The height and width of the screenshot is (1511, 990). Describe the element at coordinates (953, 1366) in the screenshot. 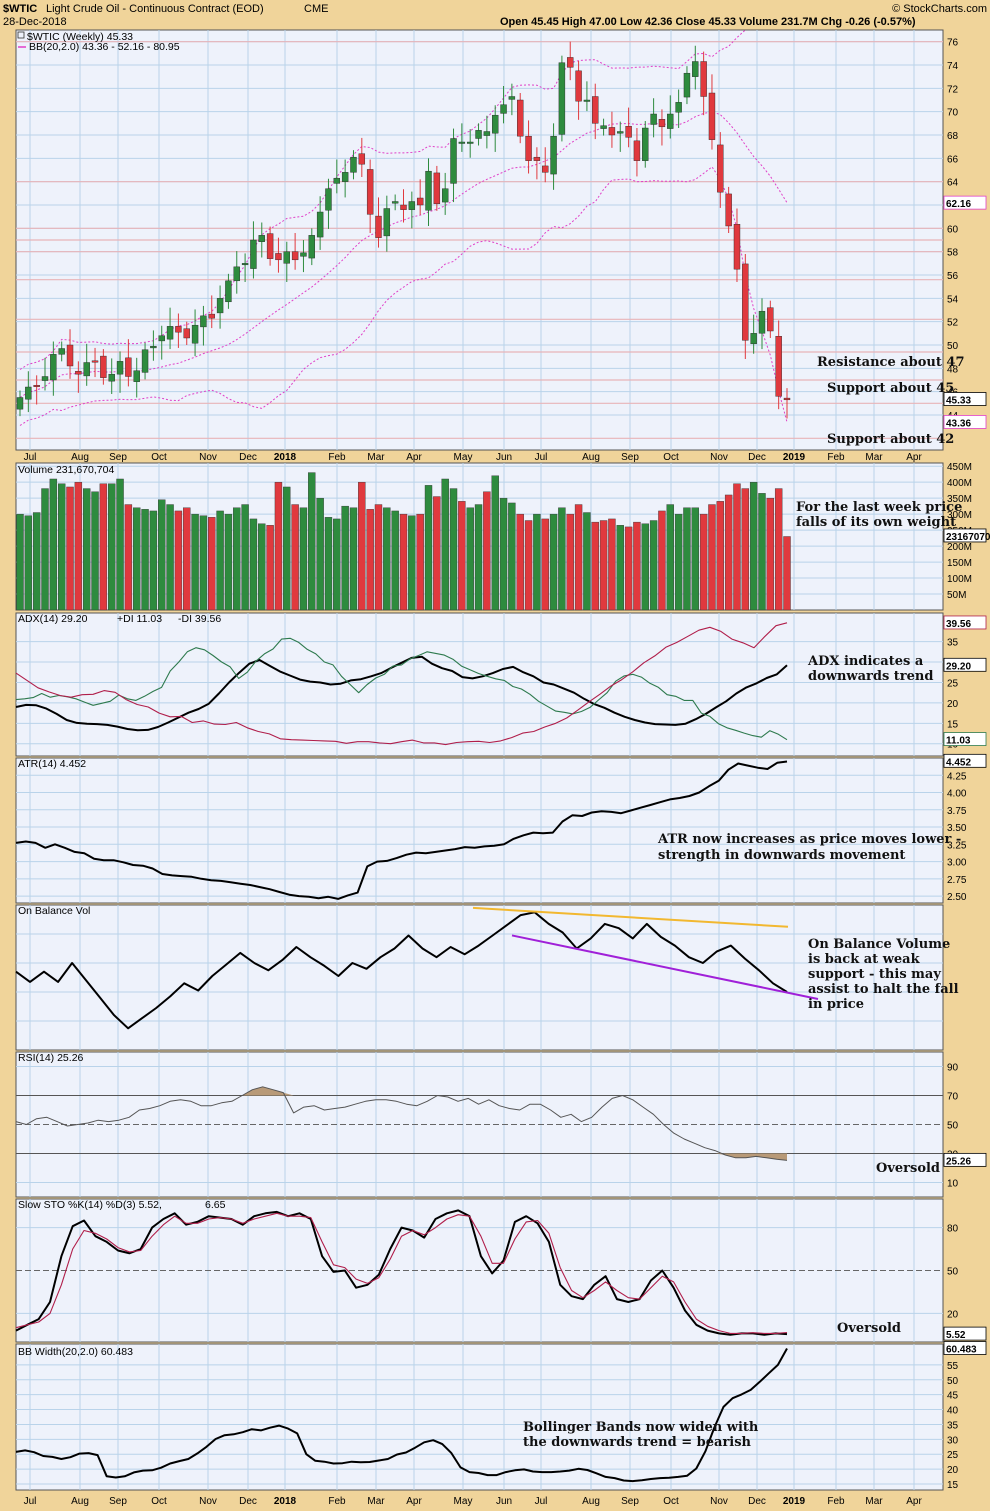

I see `y-tick-label: 55` at that location.